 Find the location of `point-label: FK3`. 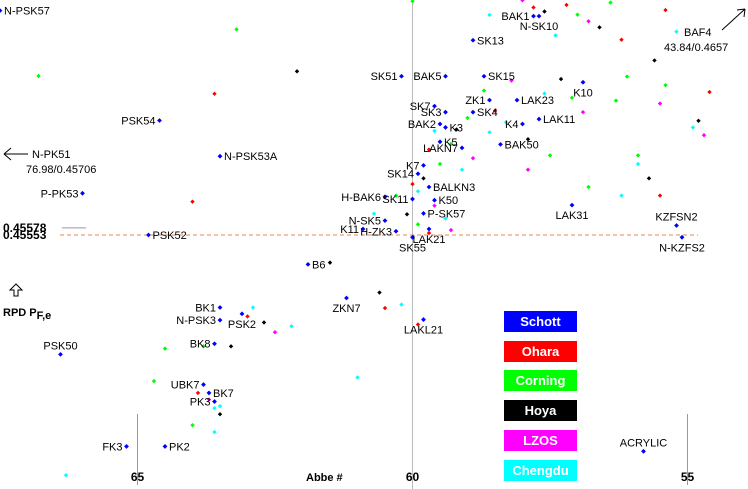

point-label: FK3 is located at coordinates (112, 447).